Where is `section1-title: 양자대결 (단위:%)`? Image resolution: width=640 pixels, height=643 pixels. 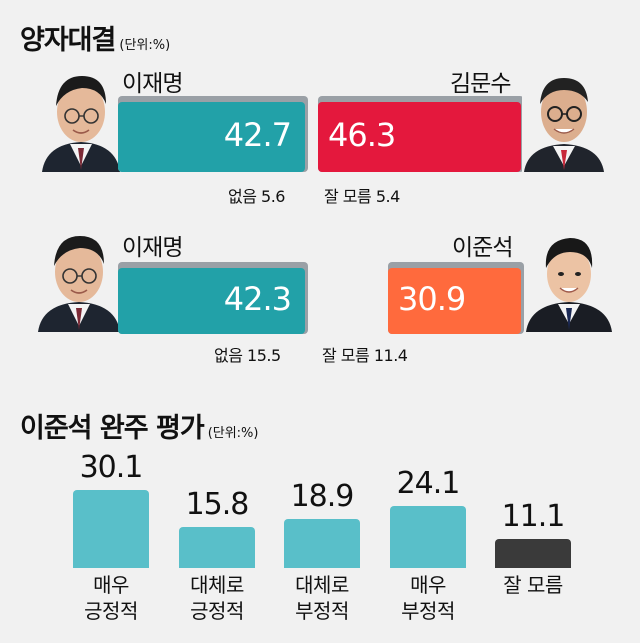 section1-title: 양자대결 (단위:%) is located at coordinates (95, 40).